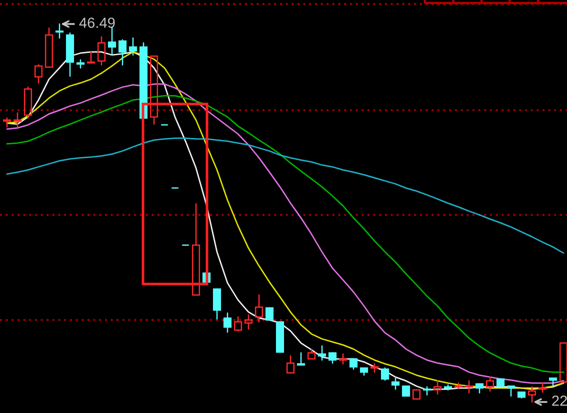  Describe the element at coordinates (97, 23) in the screenshot. I see `annotation: 46.49` at that location.